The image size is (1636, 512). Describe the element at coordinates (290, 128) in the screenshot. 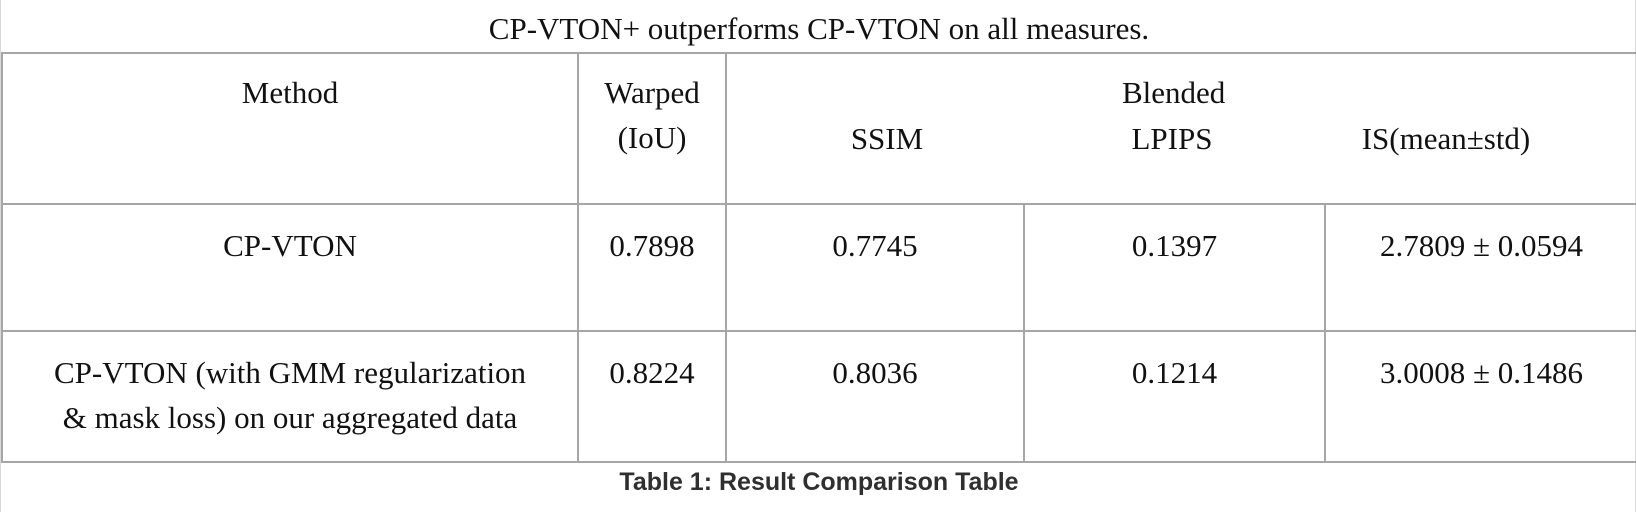

I see `method-header-cell: Method` at that location.